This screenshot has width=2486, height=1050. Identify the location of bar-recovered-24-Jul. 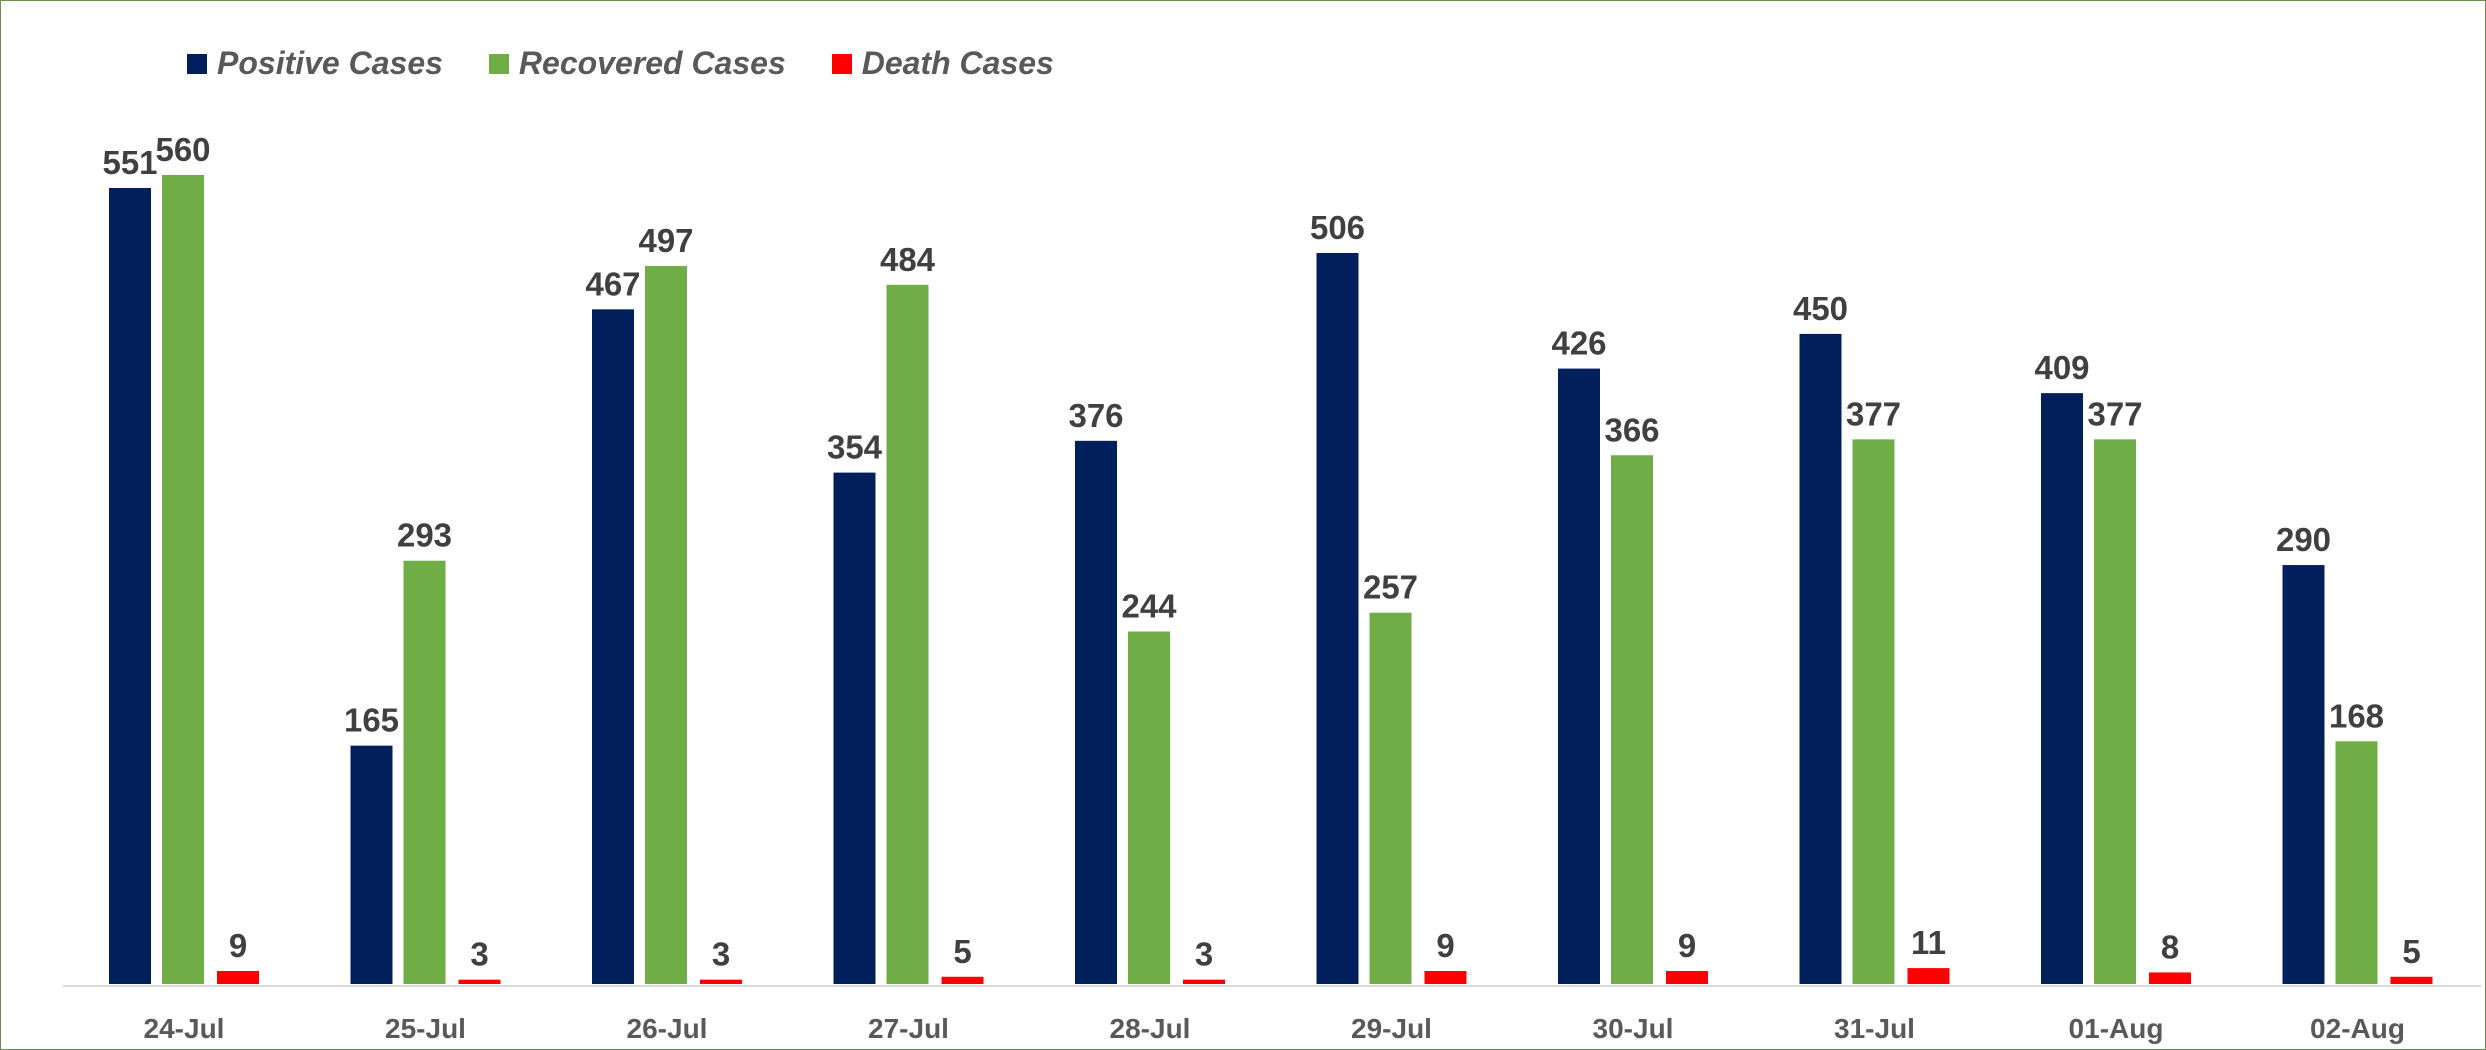
(183, 579).